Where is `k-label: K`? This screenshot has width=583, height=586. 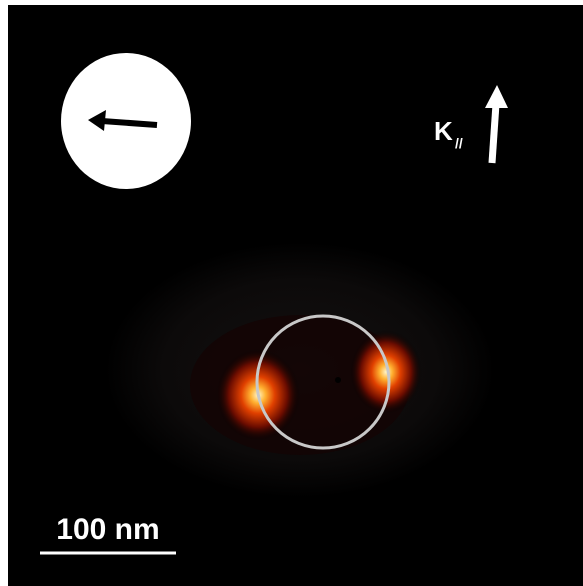 k-label: K is located at coordinates (443, 131).